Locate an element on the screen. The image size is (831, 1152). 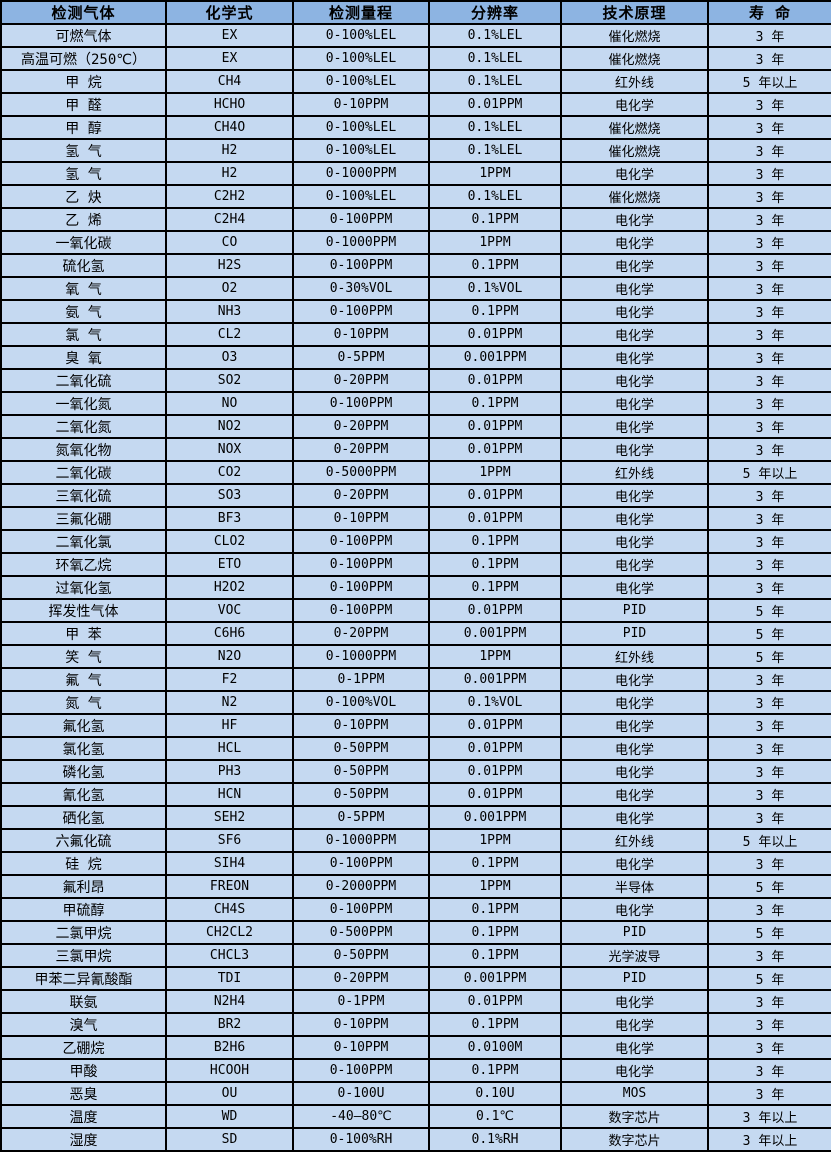
lifespan-cell: 3 年以上 is located at coordinates (769, 1139).